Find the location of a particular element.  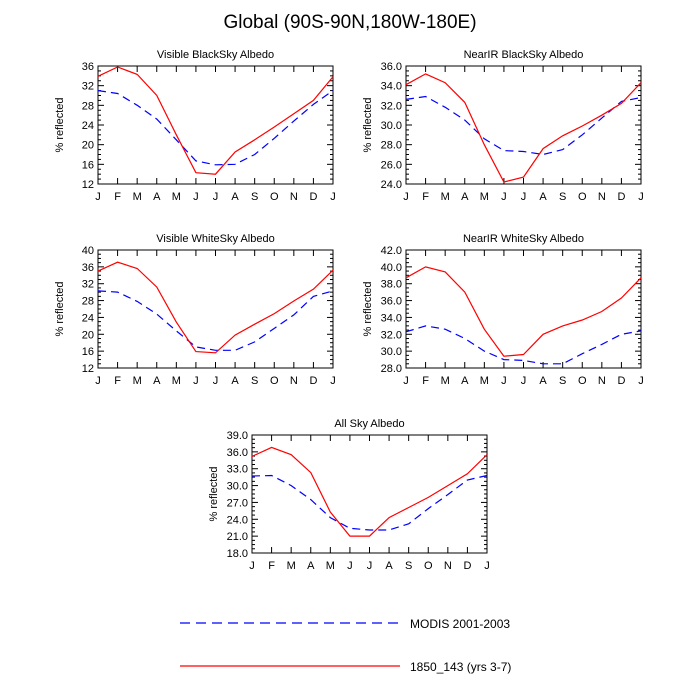

plot-frame is located at coordinates (523, 125).